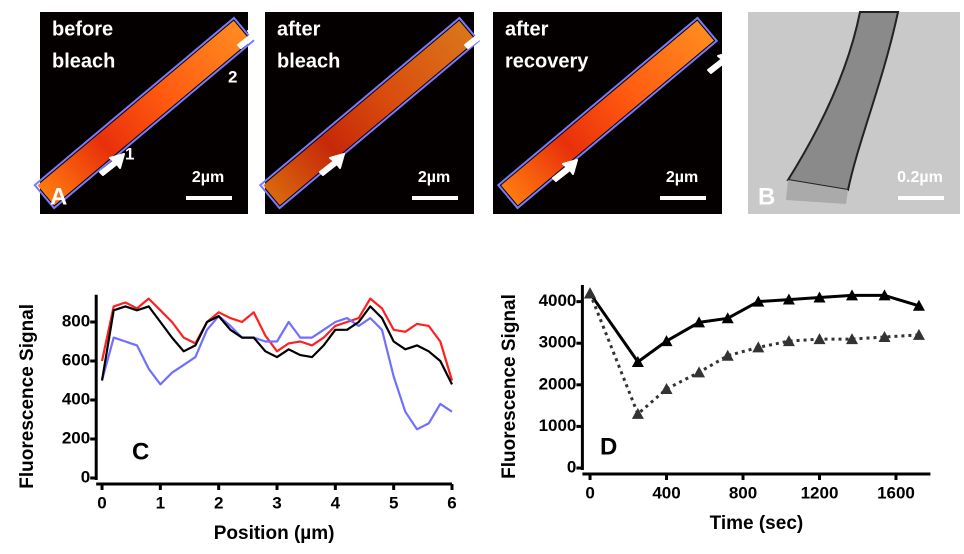 This screenshot has width=964, height=554. Describe the element at coordinates (274, 533) in the screenshot. I see `x-axis-label: Position (µm)` at that location.